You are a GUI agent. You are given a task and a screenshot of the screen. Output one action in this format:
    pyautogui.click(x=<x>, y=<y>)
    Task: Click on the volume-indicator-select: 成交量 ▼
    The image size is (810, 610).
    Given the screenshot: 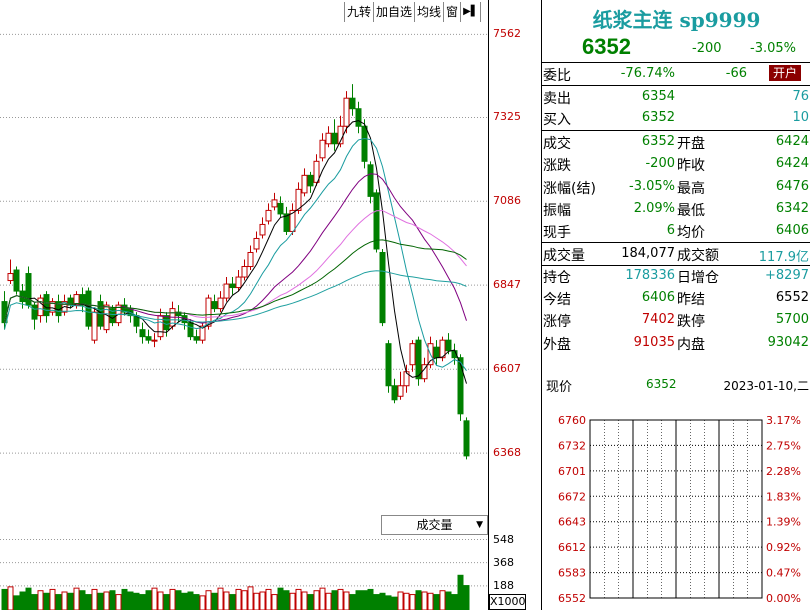 What is the action you would take?
    pyautogui.click(x=434, y=525)
    